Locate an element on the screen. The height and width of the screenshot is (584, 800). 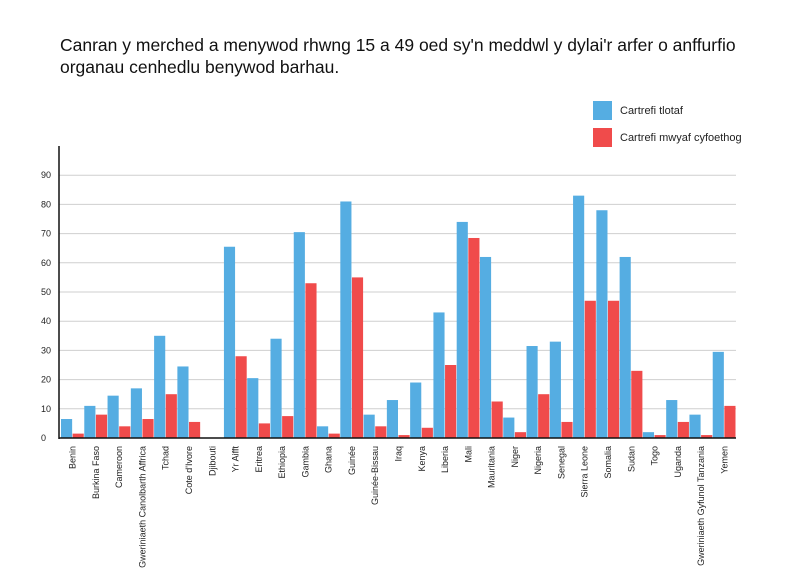
y-tick-label: 50 is located at coordinates (46, 292).